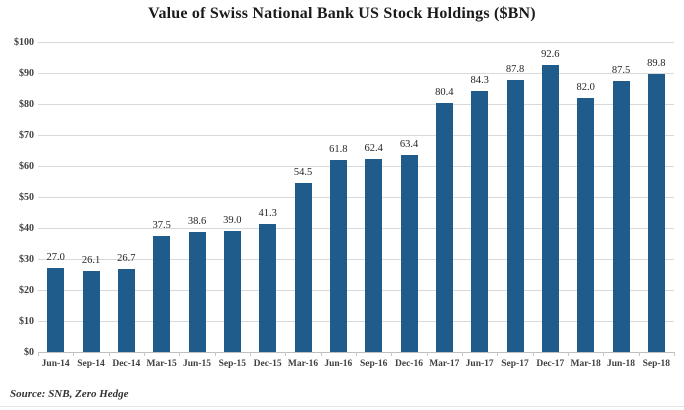  I want to click on bar-value-label: 26.1, so click(91, 261).